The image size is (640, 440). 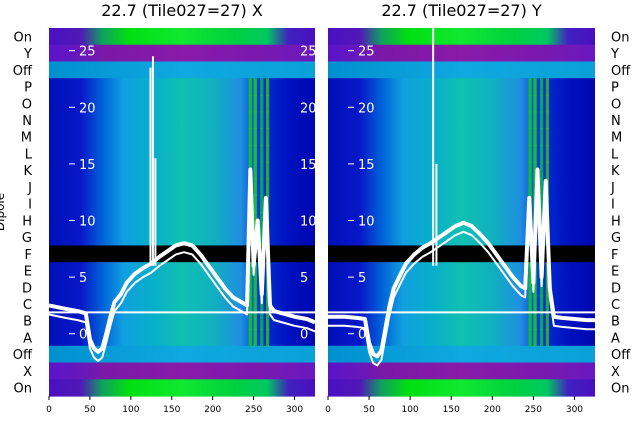 I want to click on inner-tick-label: 20, so click(x=87, y=108).